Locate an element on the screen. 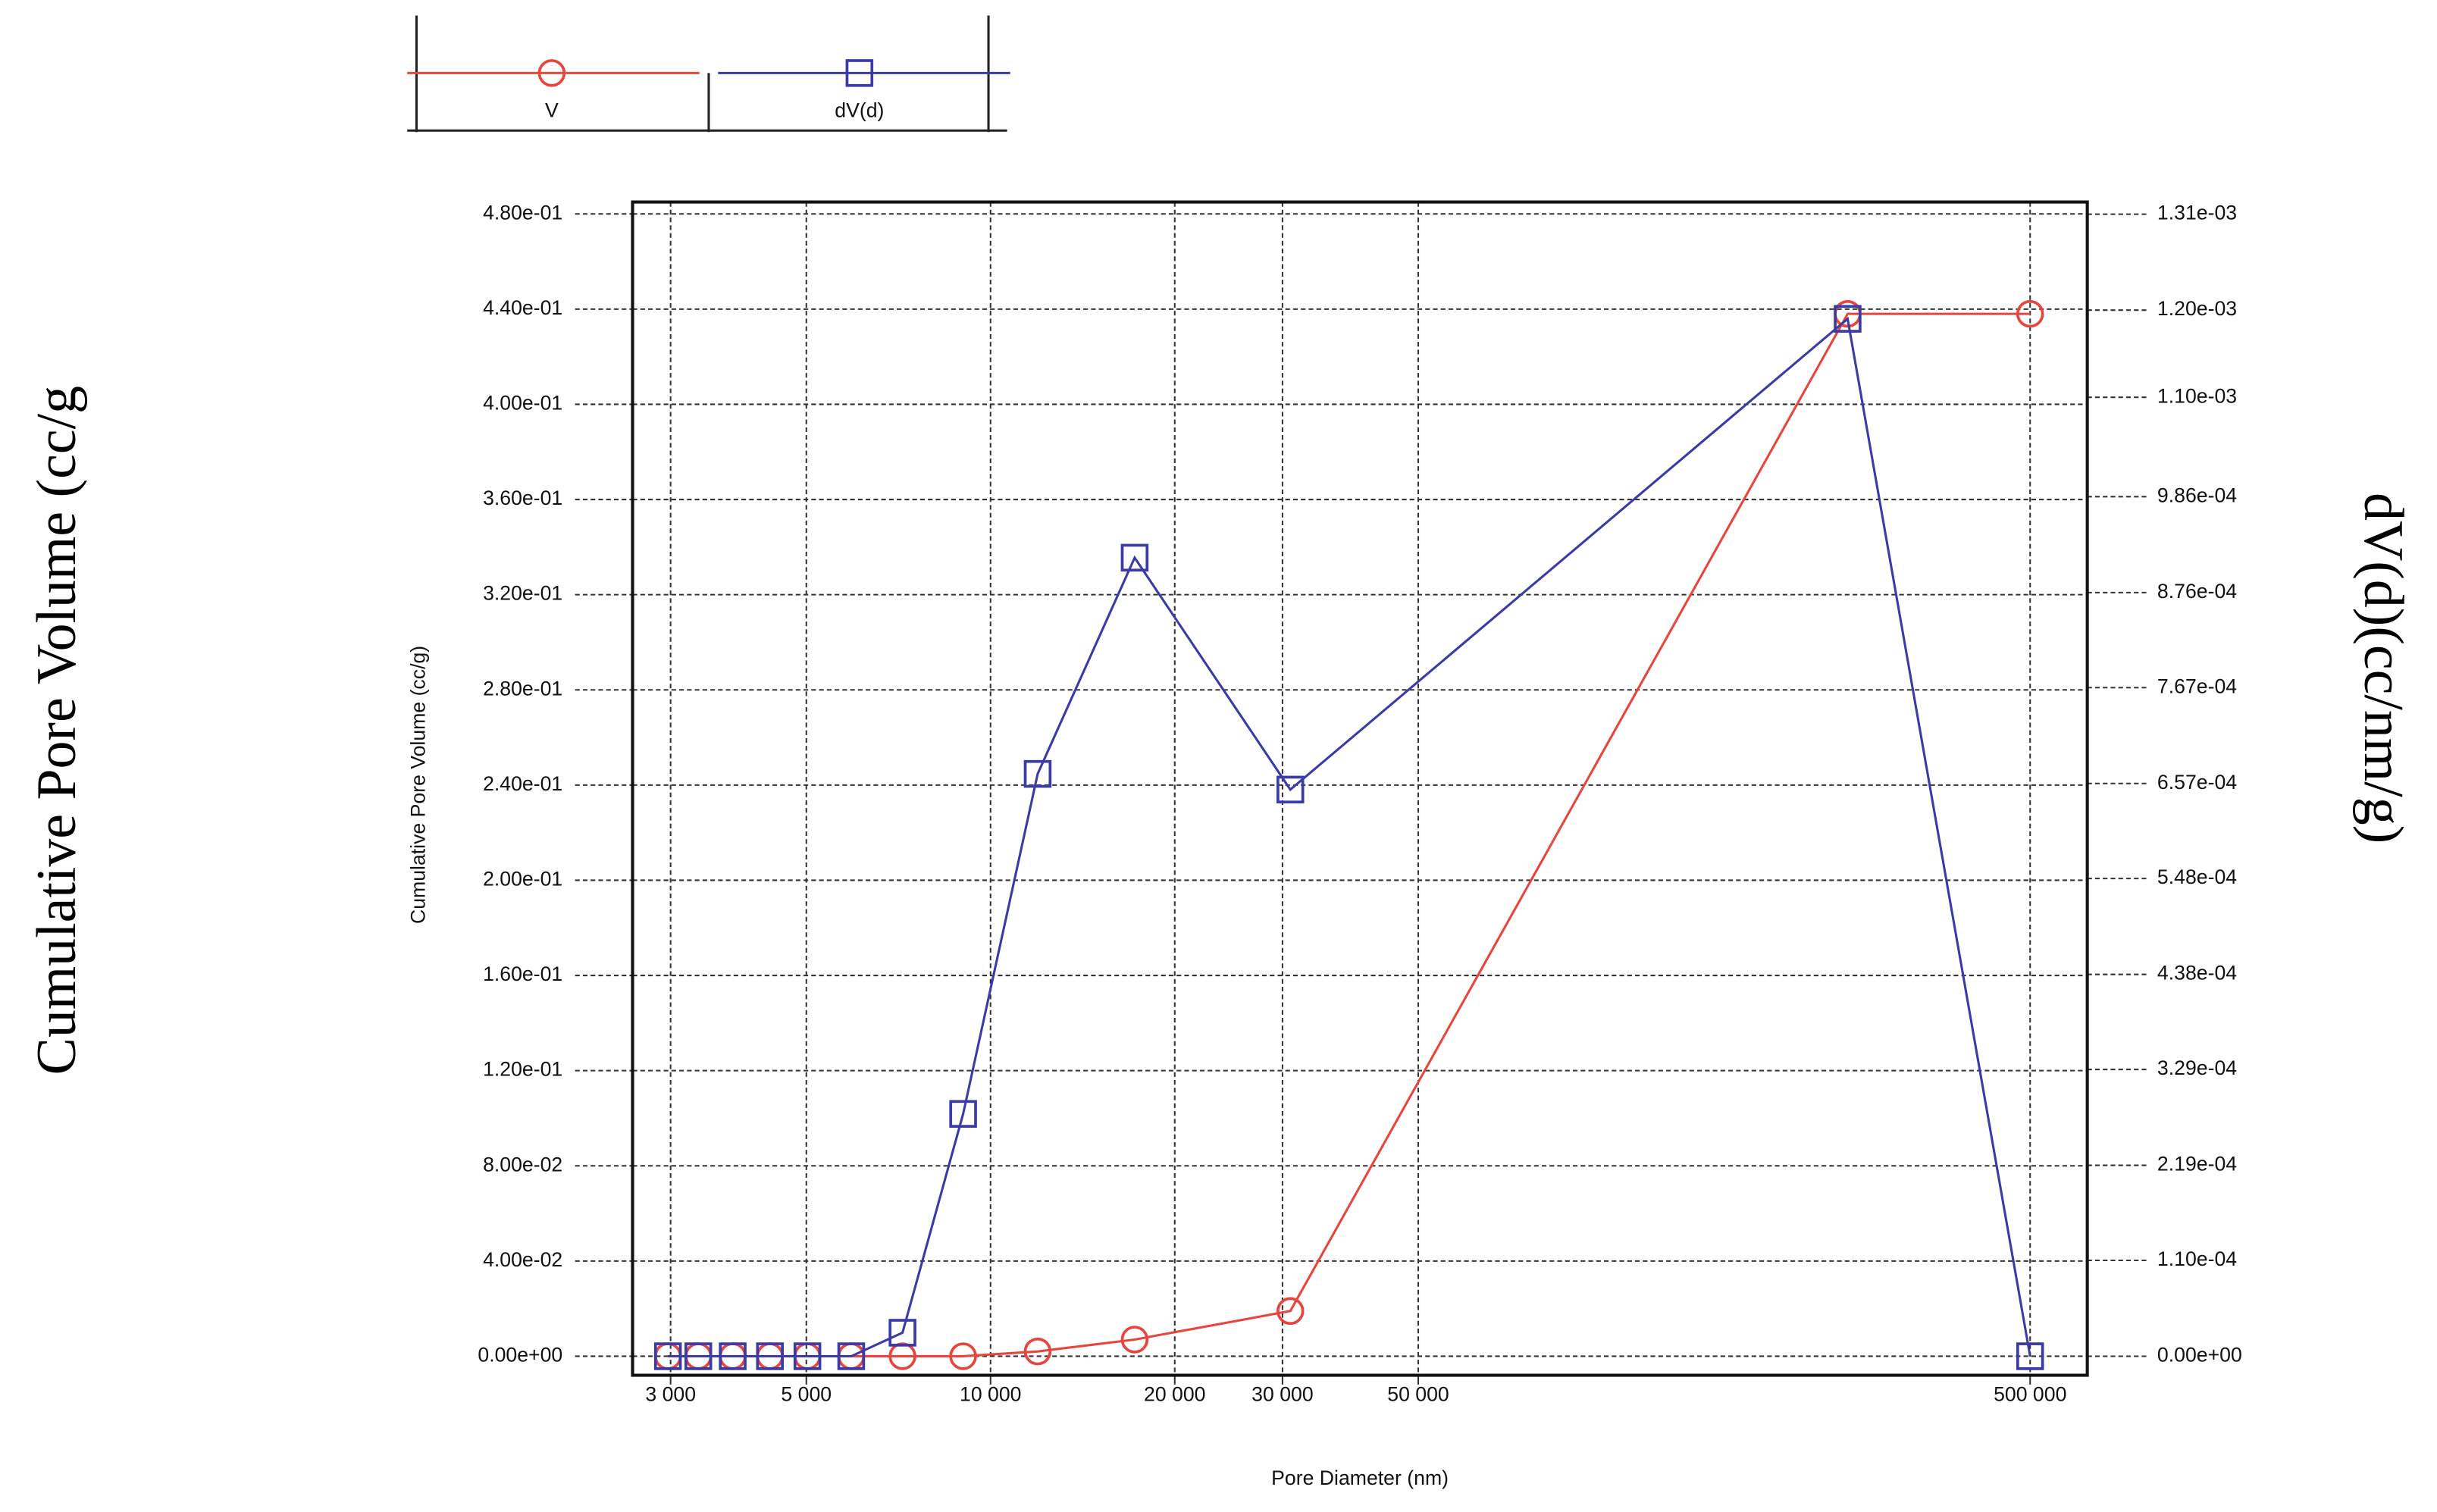 The width and height of the screenshot is (2437, 1512). x-tick-label: 5 000 is located at coordinates (807, 1393).